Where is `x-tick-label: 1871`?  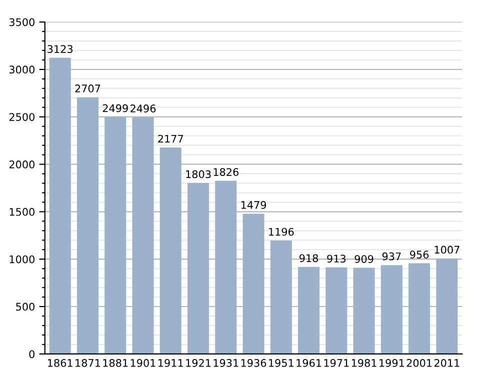
x-tick-label: 1871 is located at coordinates (88, 363).